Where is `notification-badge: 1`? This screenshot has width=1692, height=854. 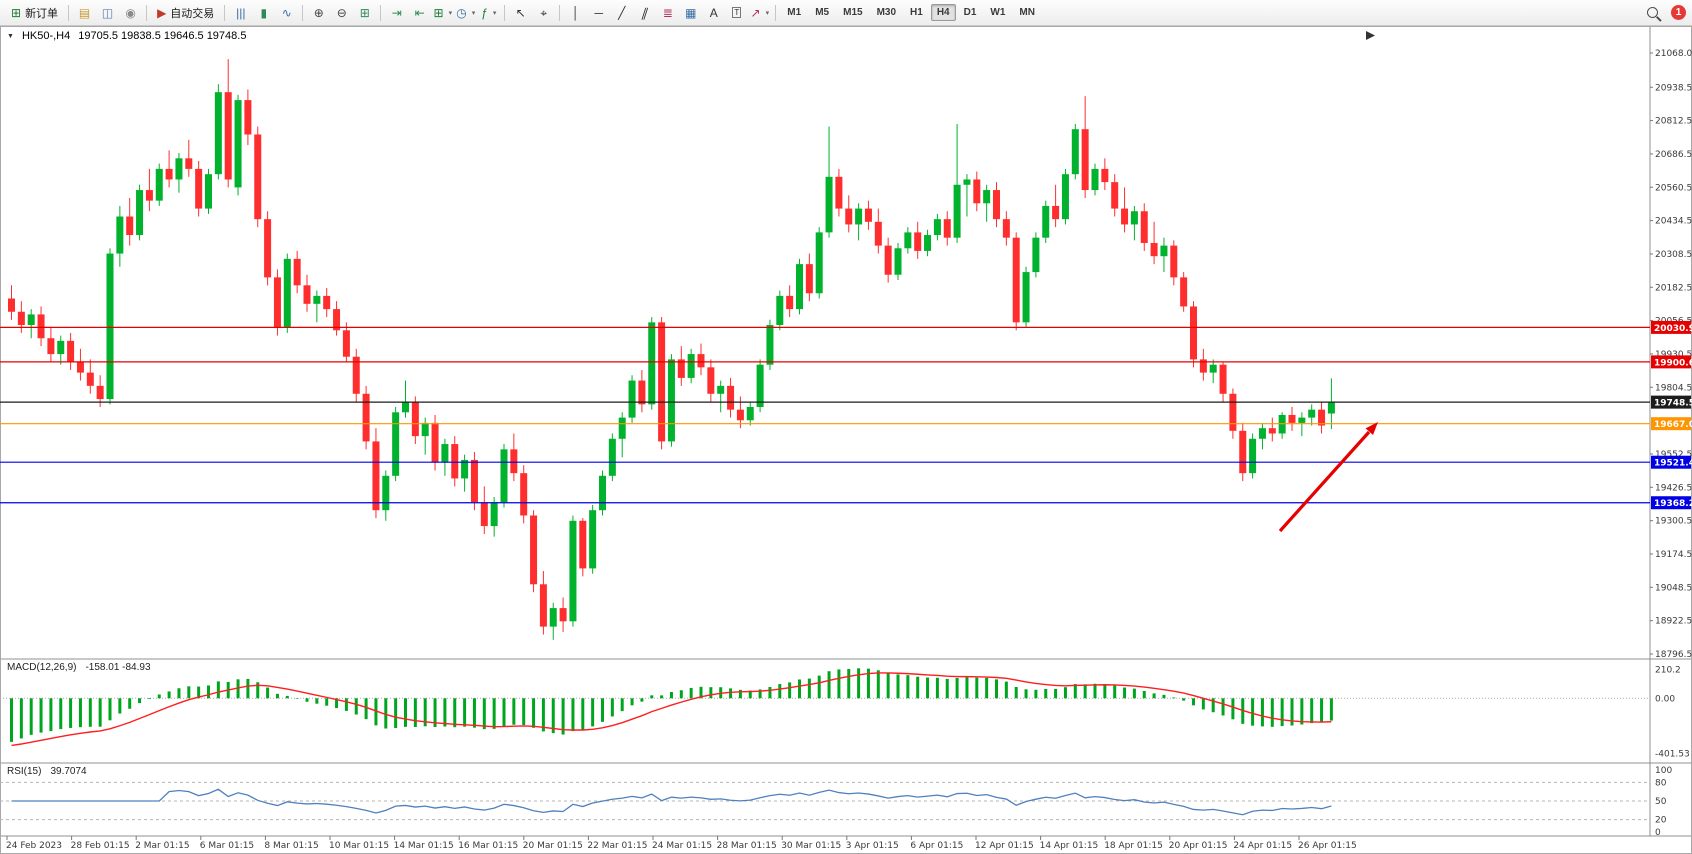 notification-badge: 1 is located at coordinates (1678, 12).